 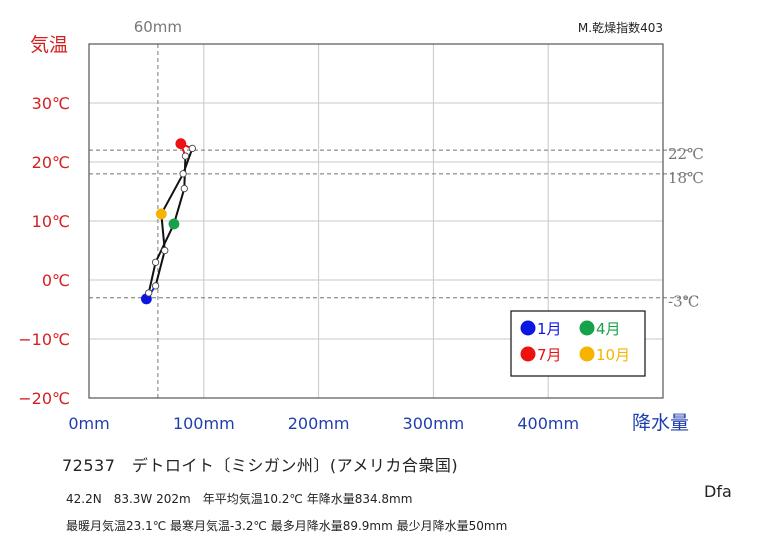 What do you see at coordinates (718, 491) in the screenshot?
I see `climate-classification: Dfa` at bounding box center [718, 491].